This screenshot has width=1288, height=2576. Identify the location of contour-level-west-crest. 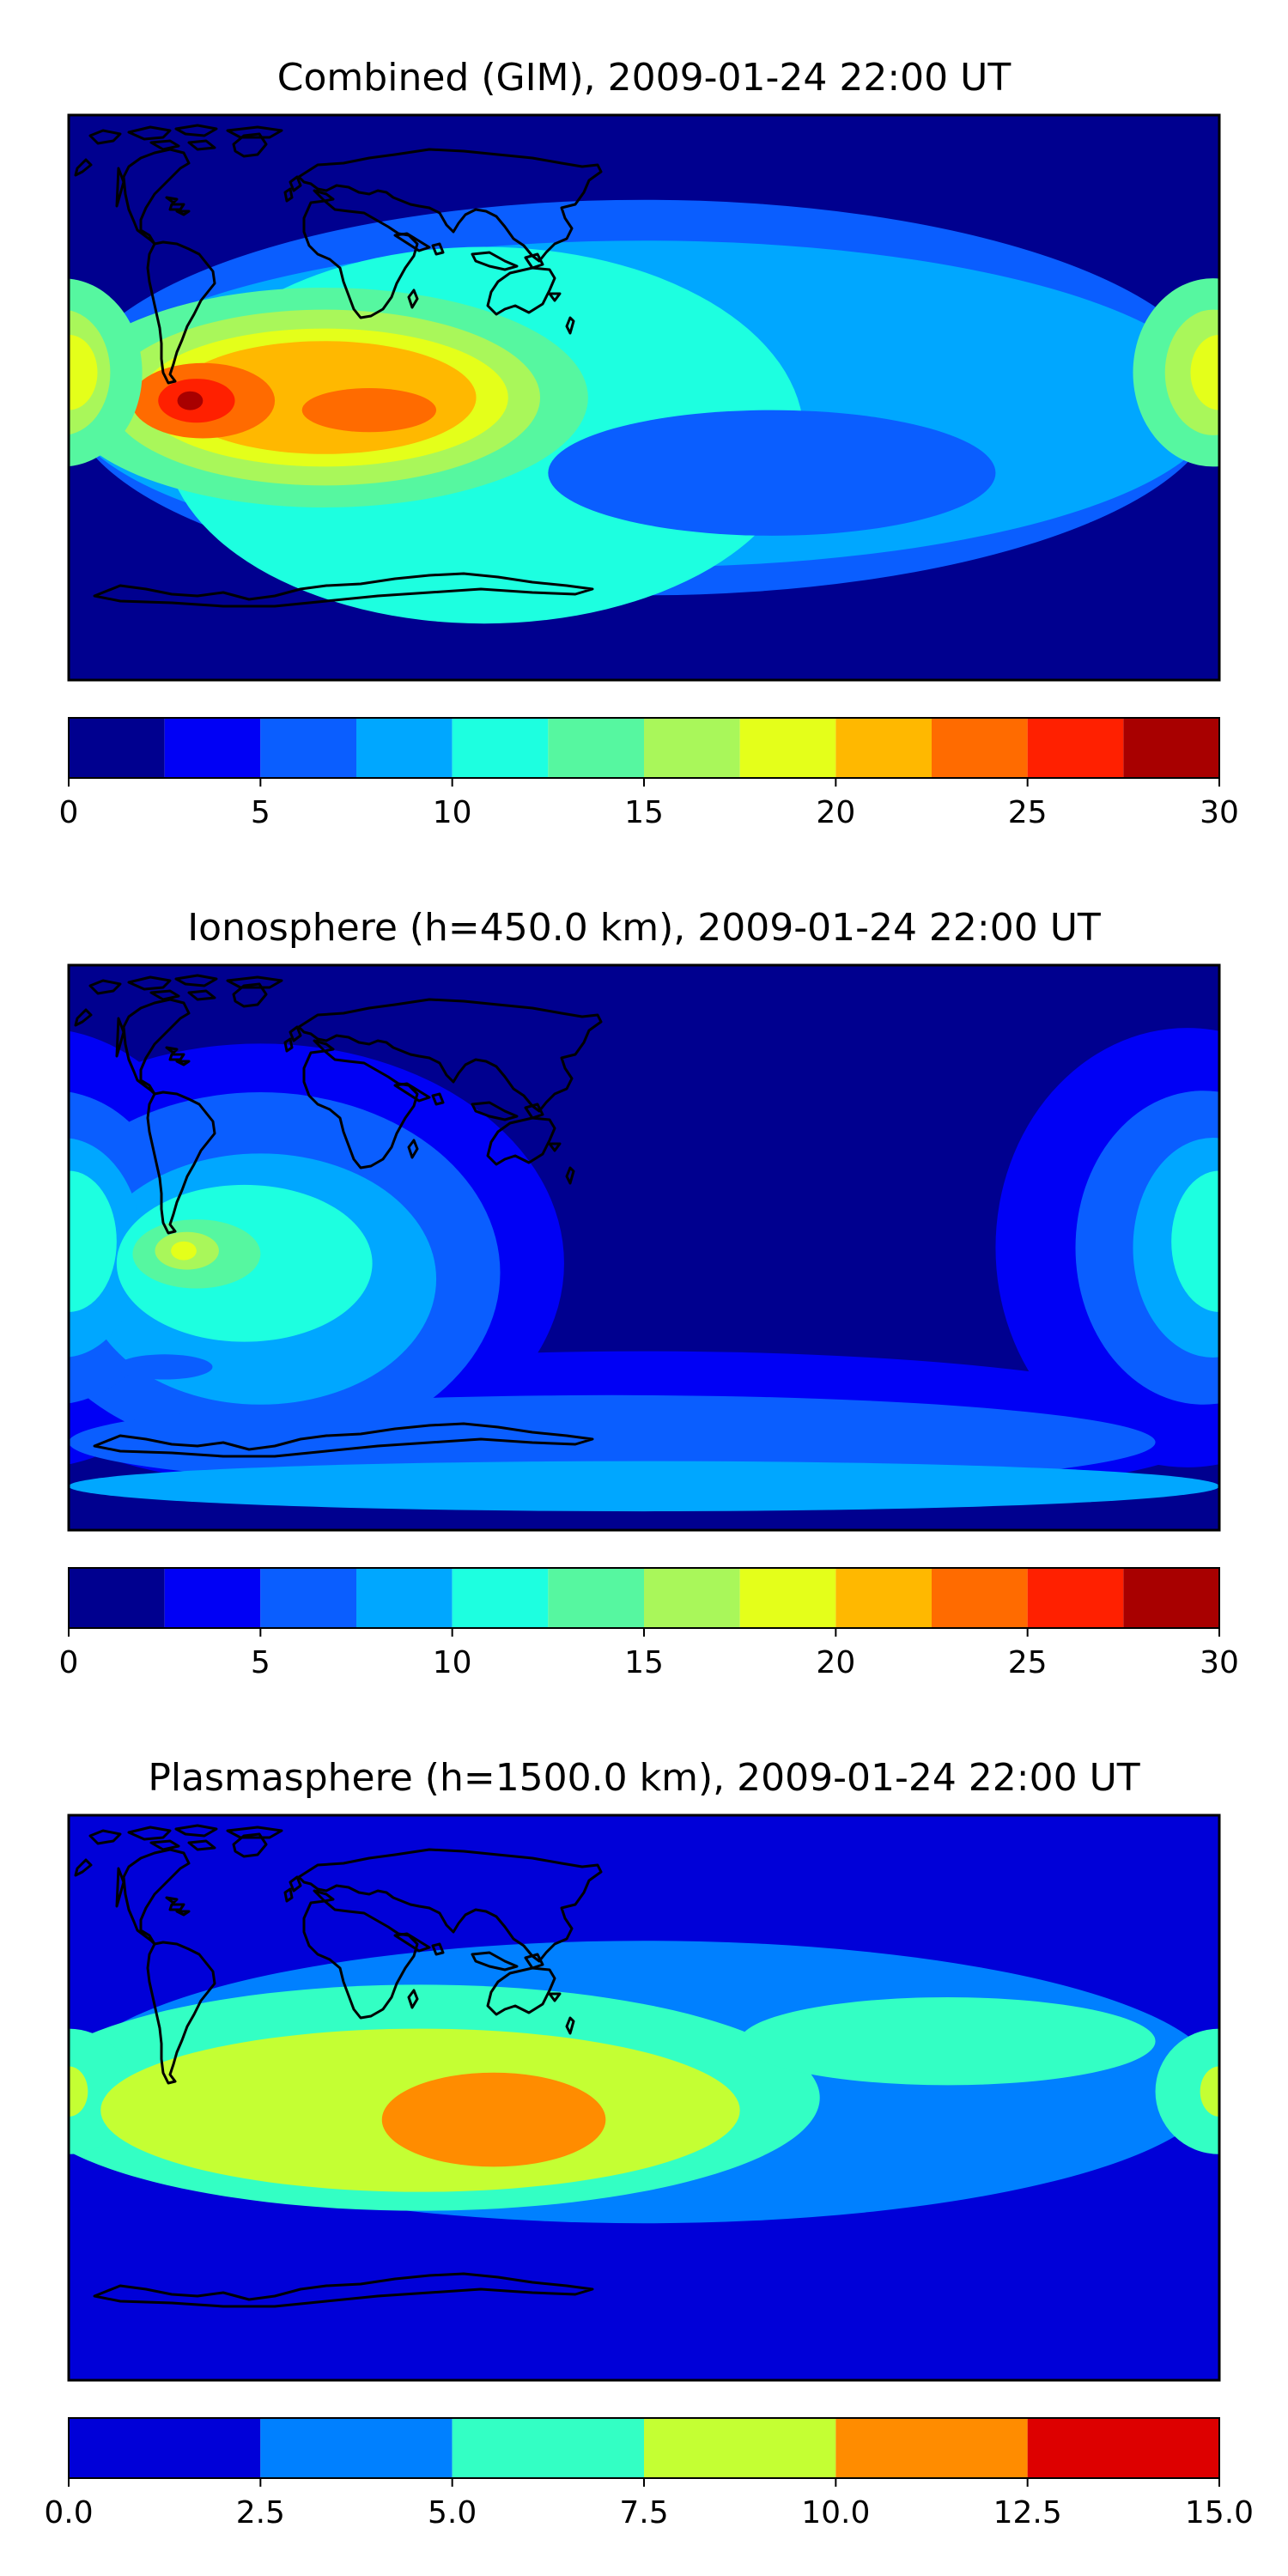
(184, 1251).